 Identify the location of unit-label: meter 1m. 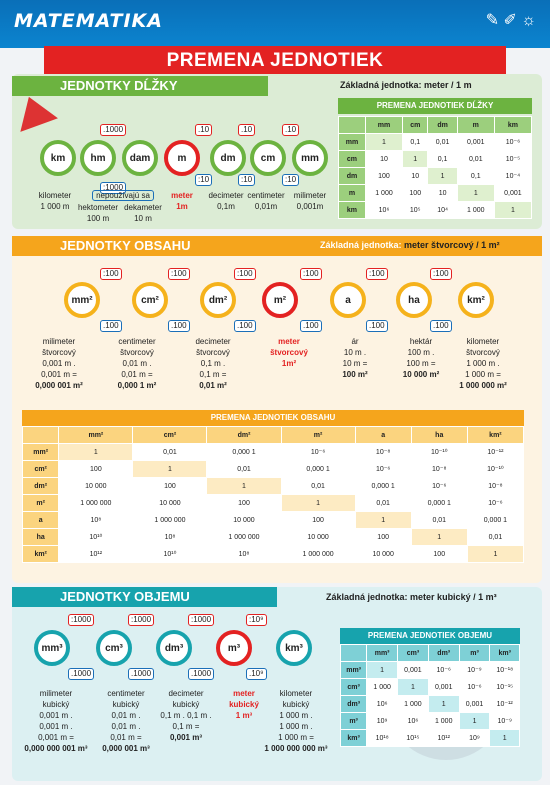
(182, 201).